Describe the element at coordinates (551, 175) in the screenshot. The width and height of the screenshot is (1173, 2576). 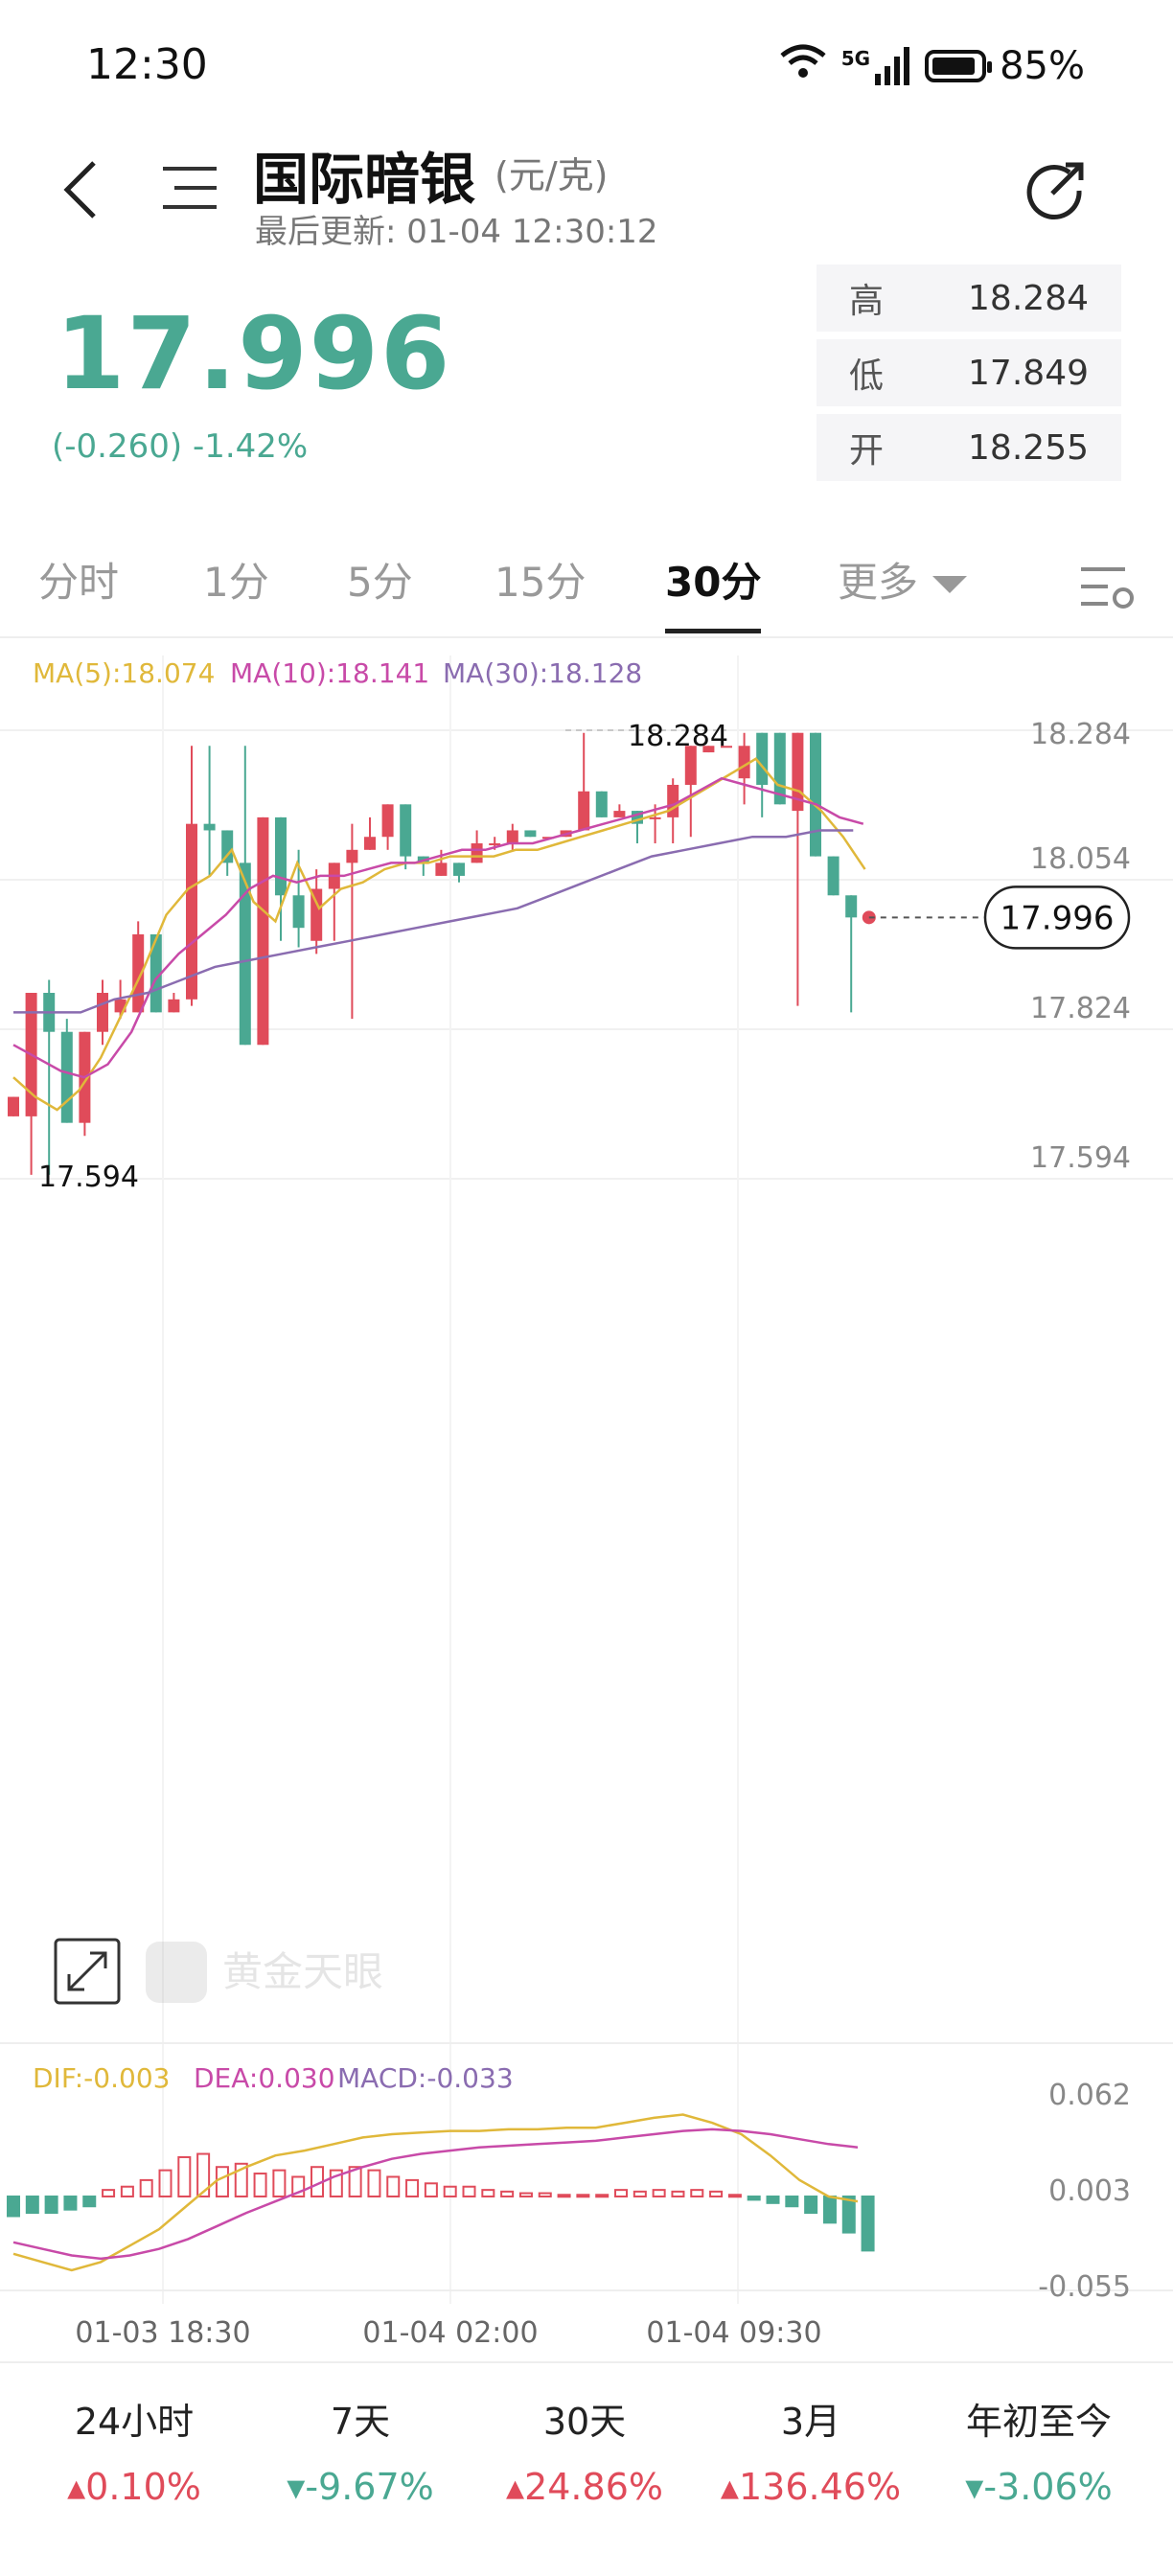
I see `price-unit: (元/克)` at that location.